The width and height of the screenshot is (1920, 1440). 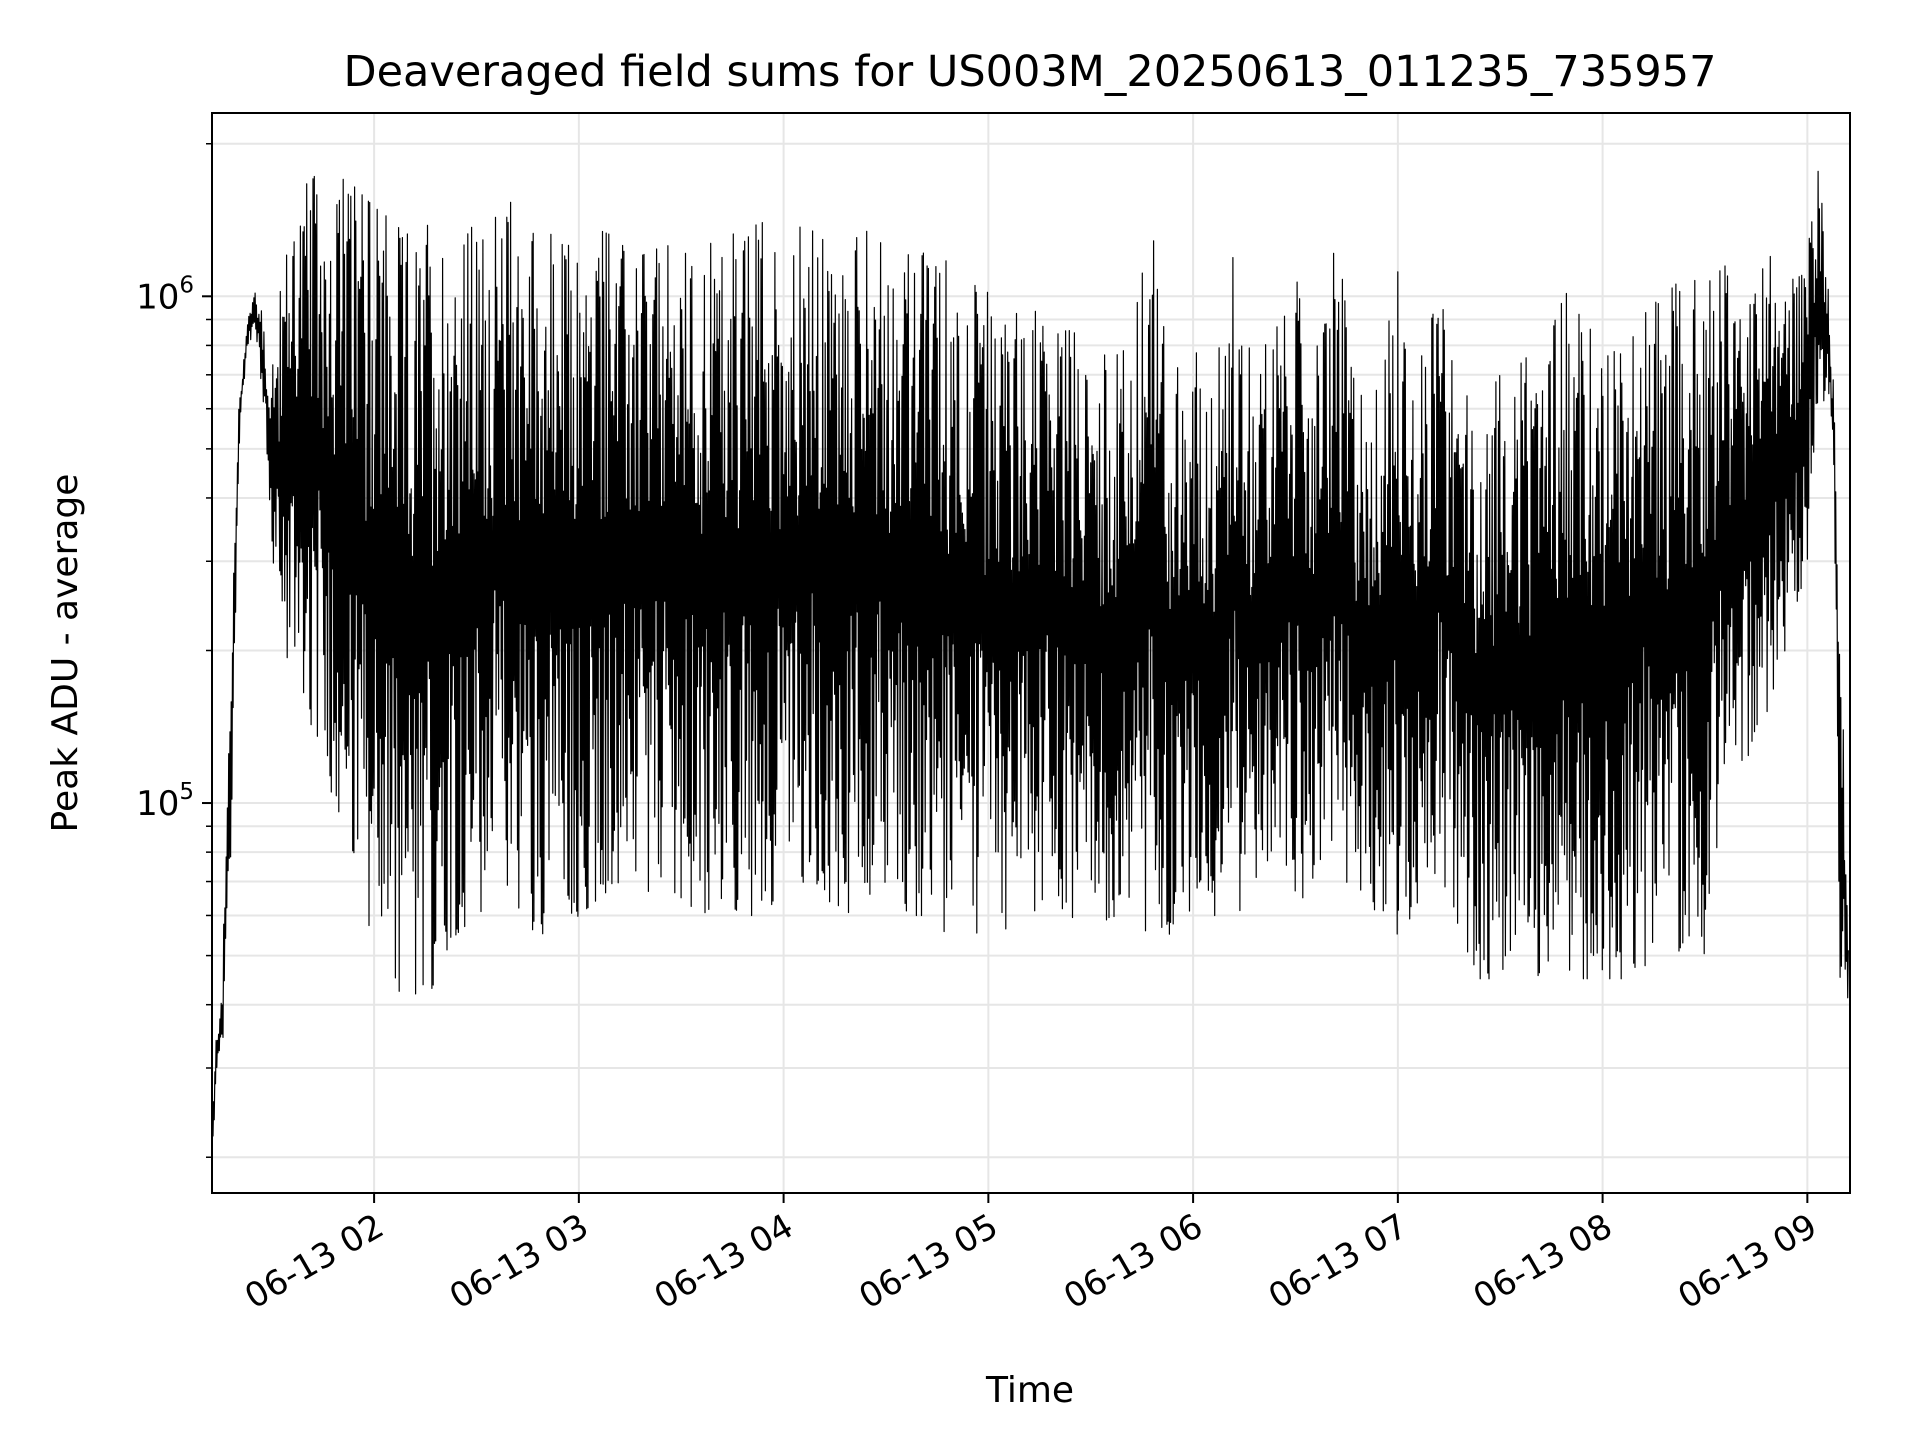 I want to click on x-tick-label: 06-13 05, so click(x=928, y=1261).